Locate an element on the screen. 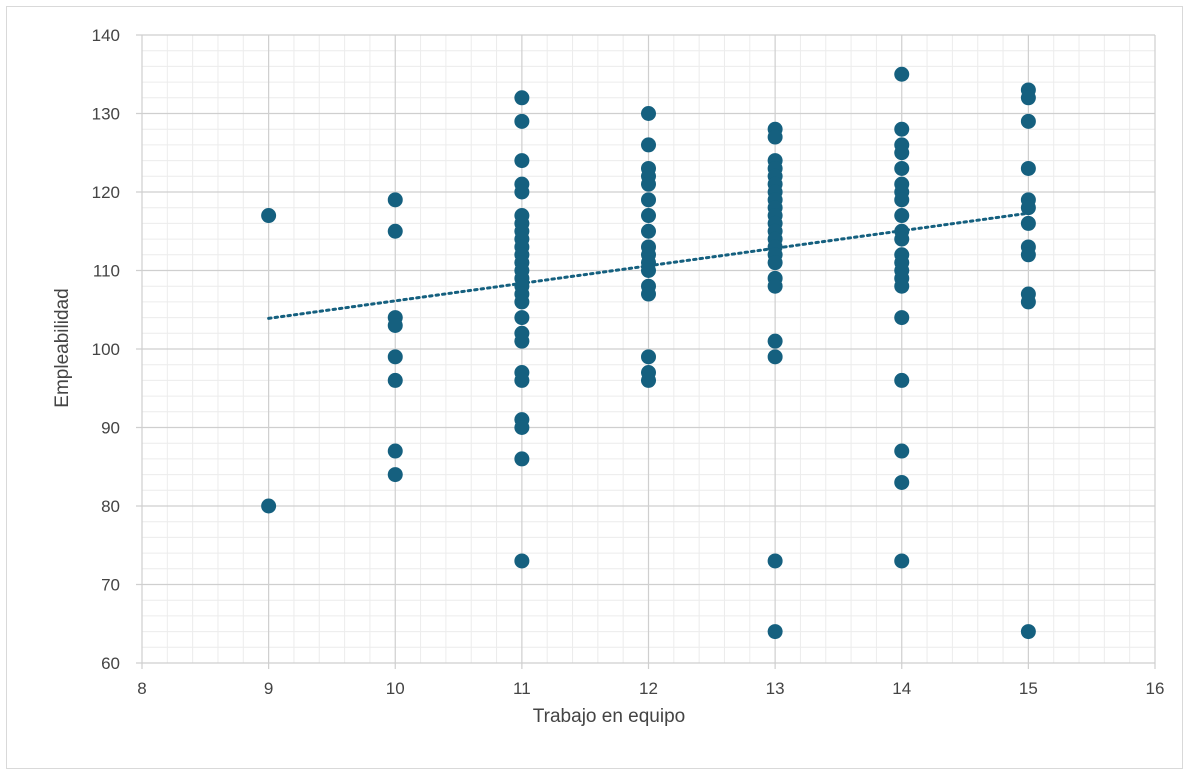 This screenshot has width=1189, height=775. y-tick-label: 120 is located at coordinates (106, 192).